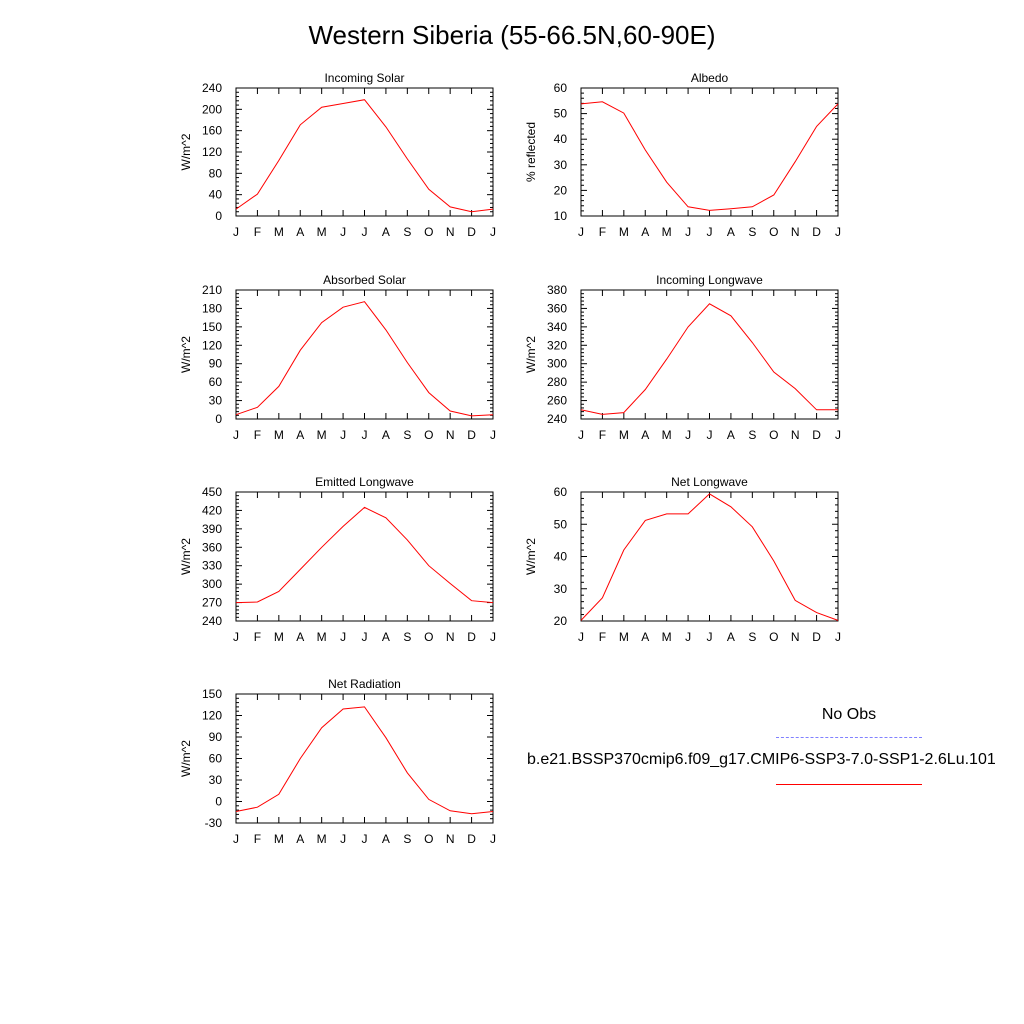 The height and width of the screenshot is (1024, 1024). What do you see at coordinates (710, 78) in the screenshot?
I see `panel-title: Albedo` at bounding box center [710, 78].